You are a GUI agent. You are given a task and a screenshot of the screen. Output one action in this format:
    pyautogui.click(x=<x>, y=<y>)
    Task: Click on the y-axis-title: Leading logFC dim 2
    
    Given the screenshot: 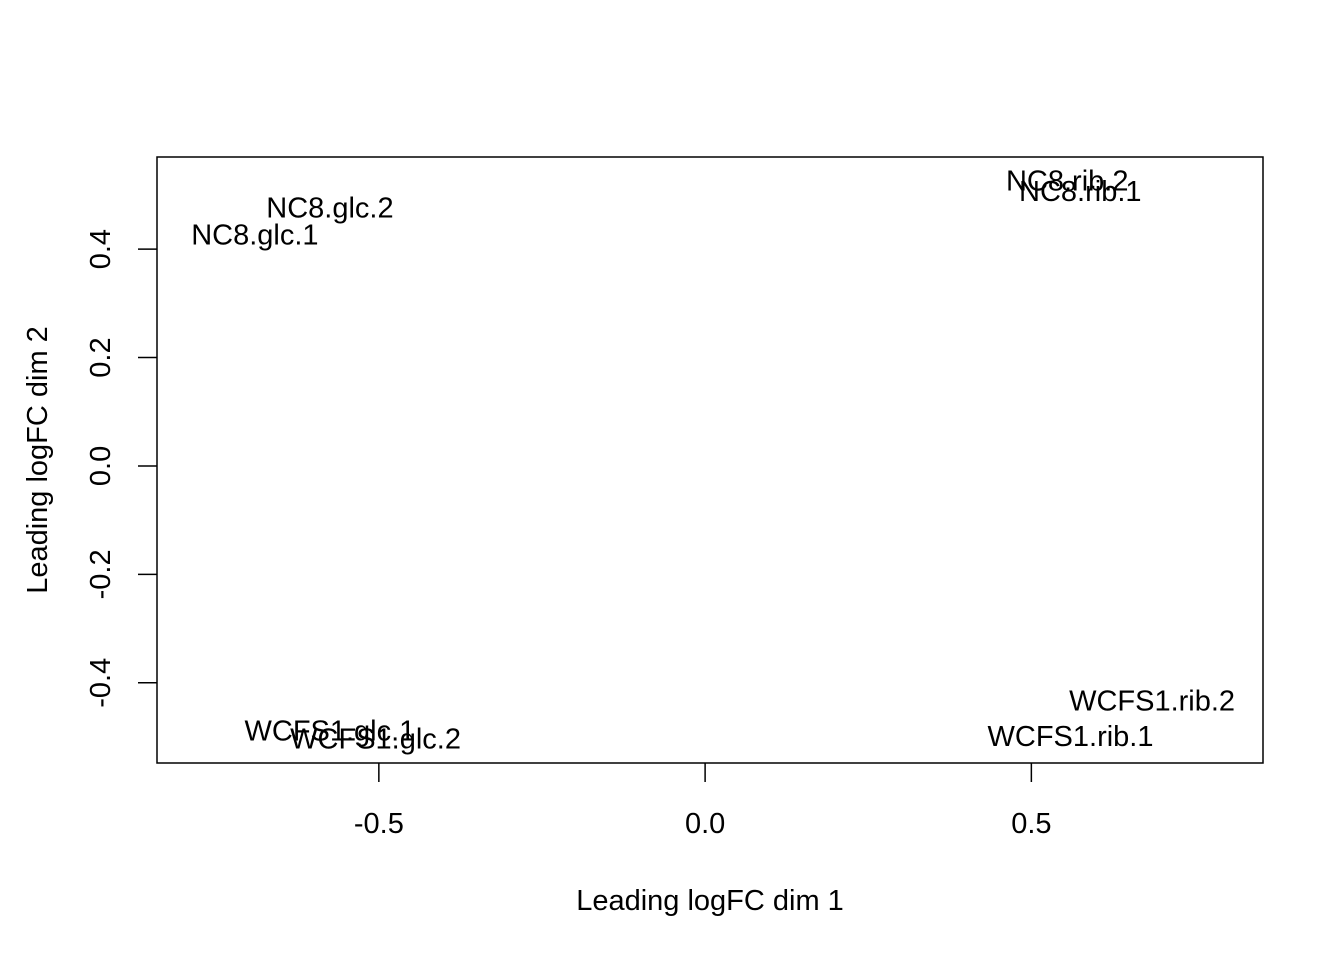 What is the action you would take?
    pyautogui.click(x=38, y=460)
    